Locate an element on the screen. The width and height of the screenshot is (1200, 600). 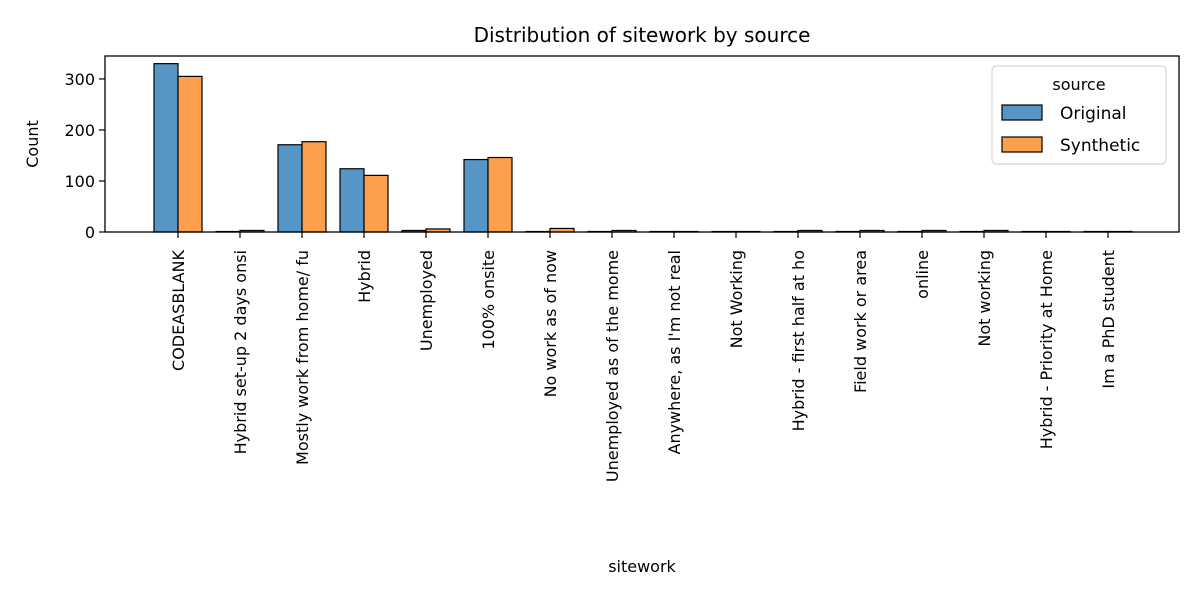
y-axis: 0 100 200 300 is located at coordinates (84, 156).